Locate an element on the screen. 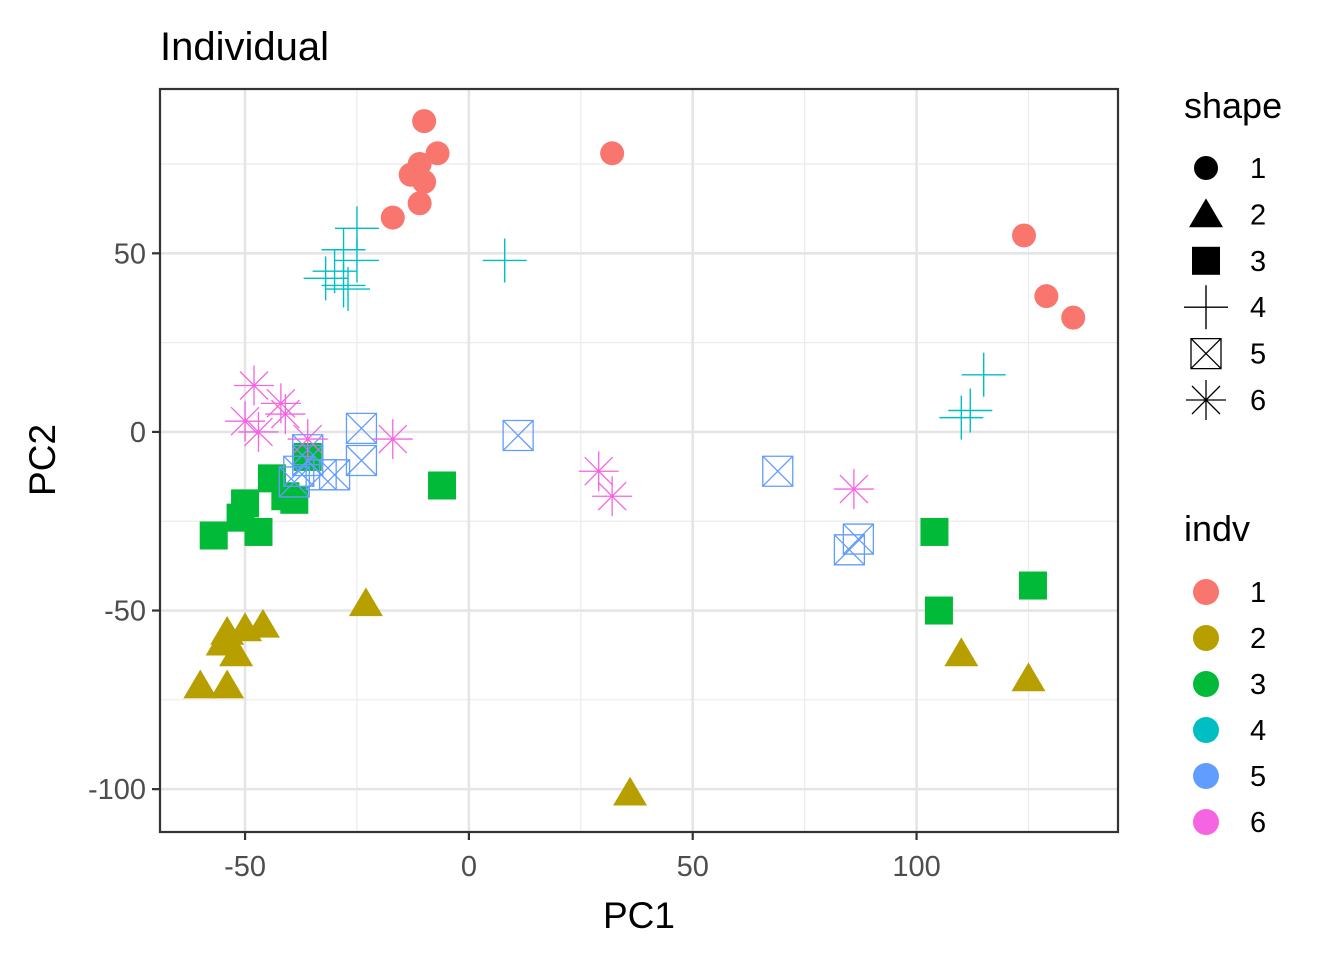 The width and height of the screenshot is (1344, 960). legend-shape: shape 1 2 3 4 5 6 is located at coordinates (1233, 252).